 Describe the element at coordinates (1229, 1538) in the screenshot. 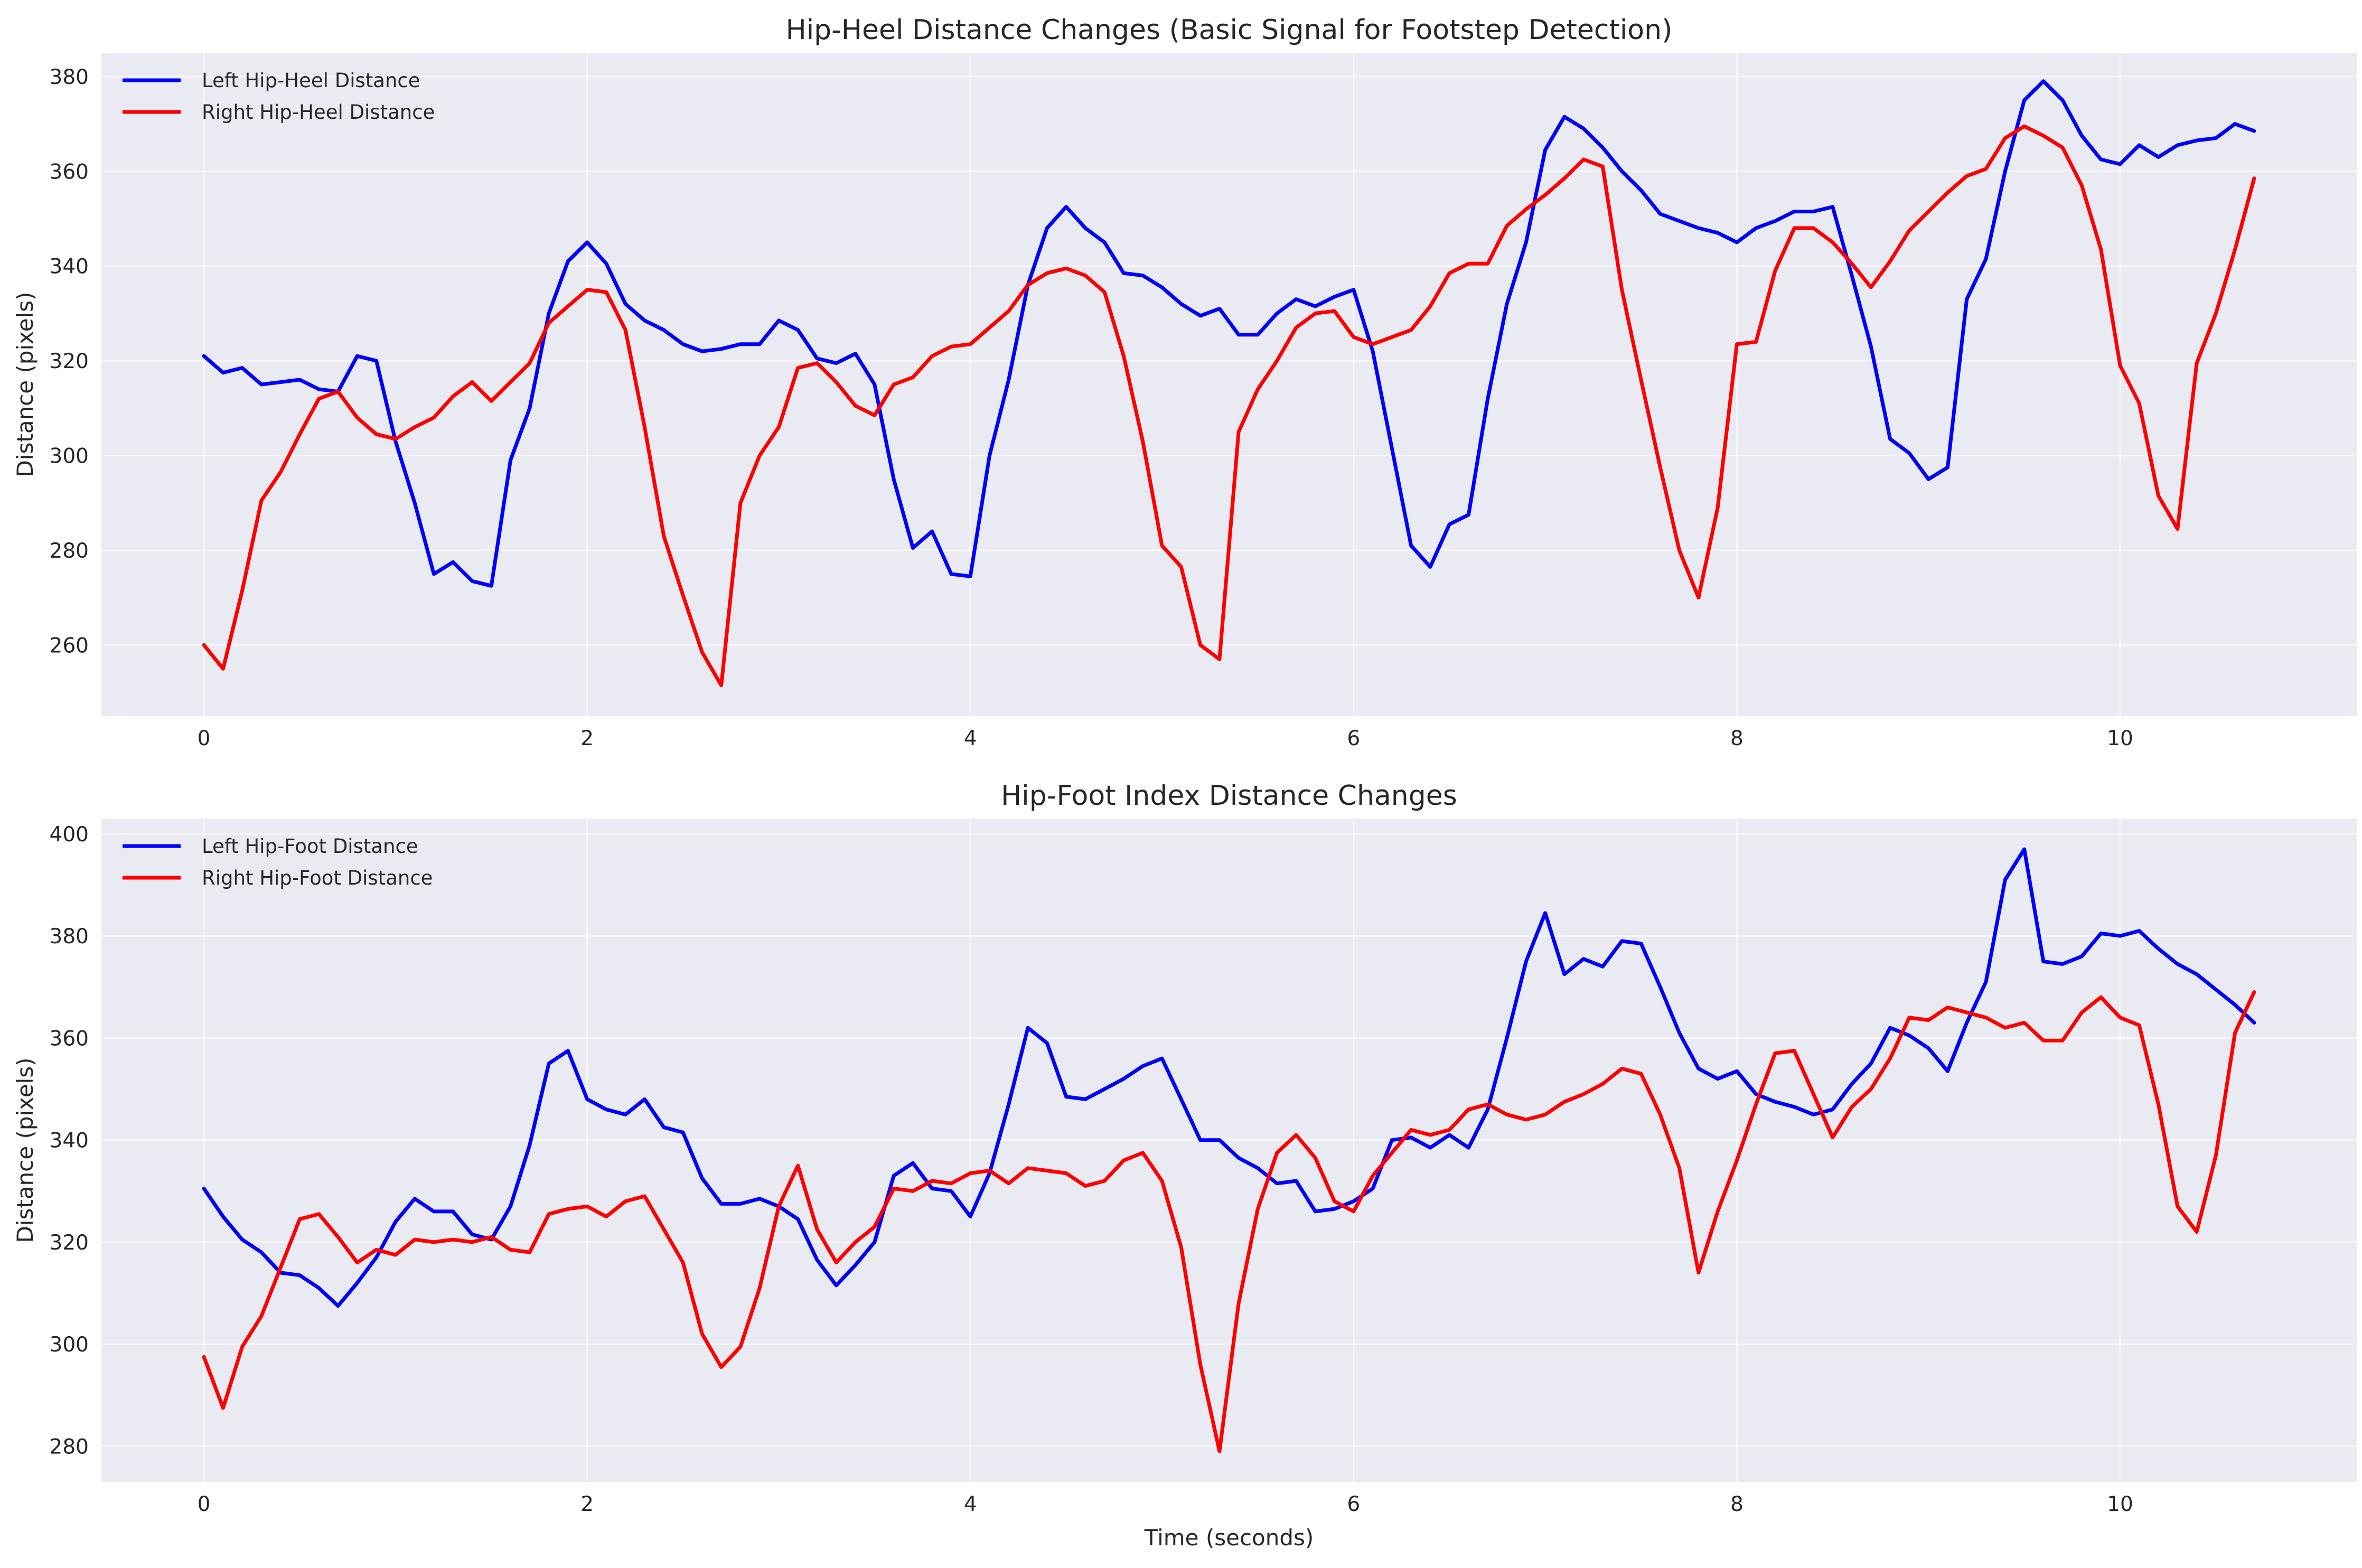

I see `x-axis-label: Time (seconds)` at that location.